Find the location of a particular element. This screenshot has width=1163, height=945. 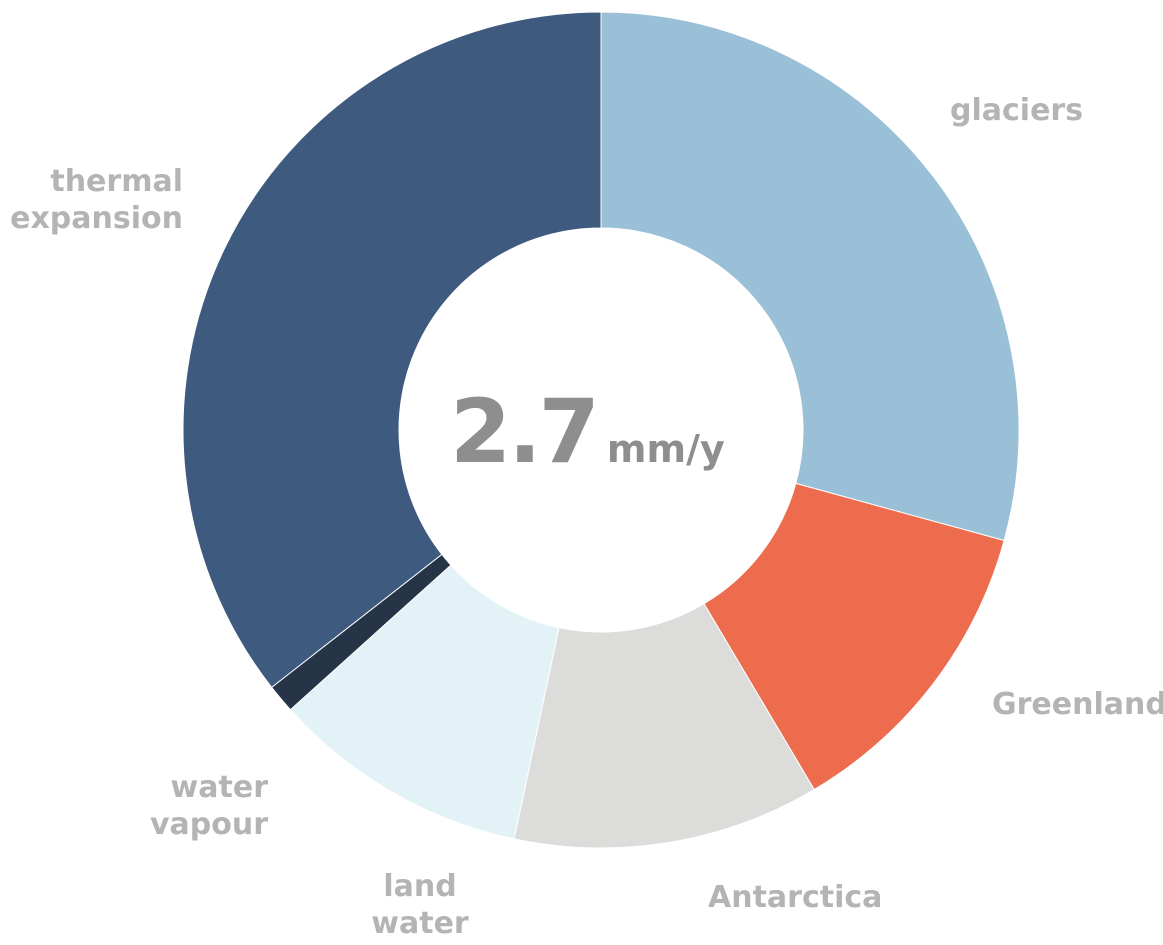

label-antarctica: Antarctica is located at coordinates (795, 897).